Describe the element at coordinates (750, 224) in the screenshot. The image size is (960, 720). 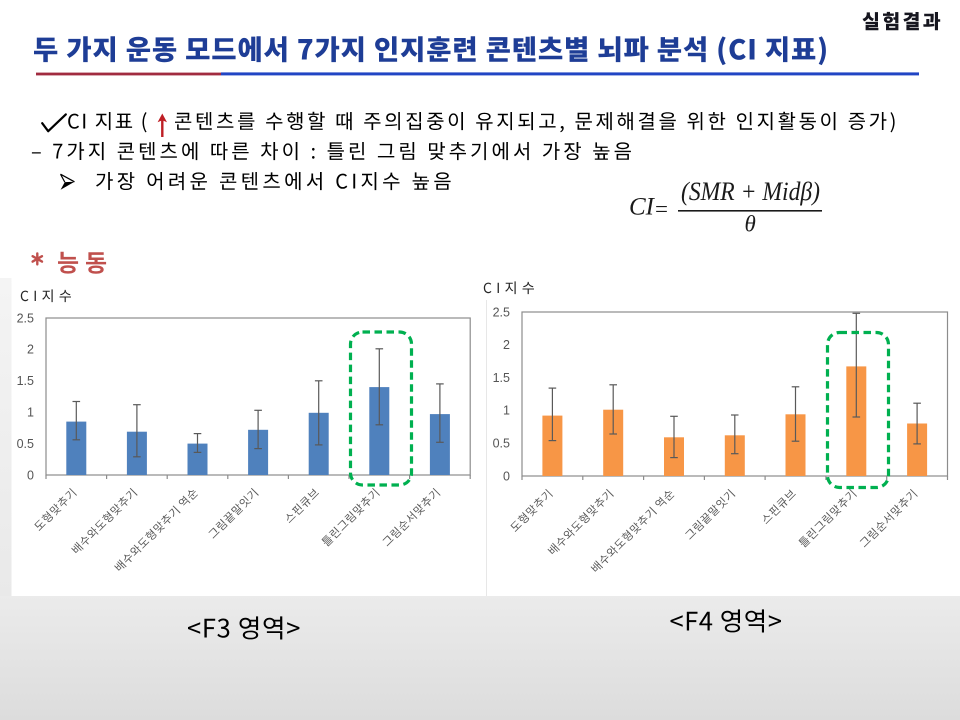
I see `svg-text: θ` at that location.